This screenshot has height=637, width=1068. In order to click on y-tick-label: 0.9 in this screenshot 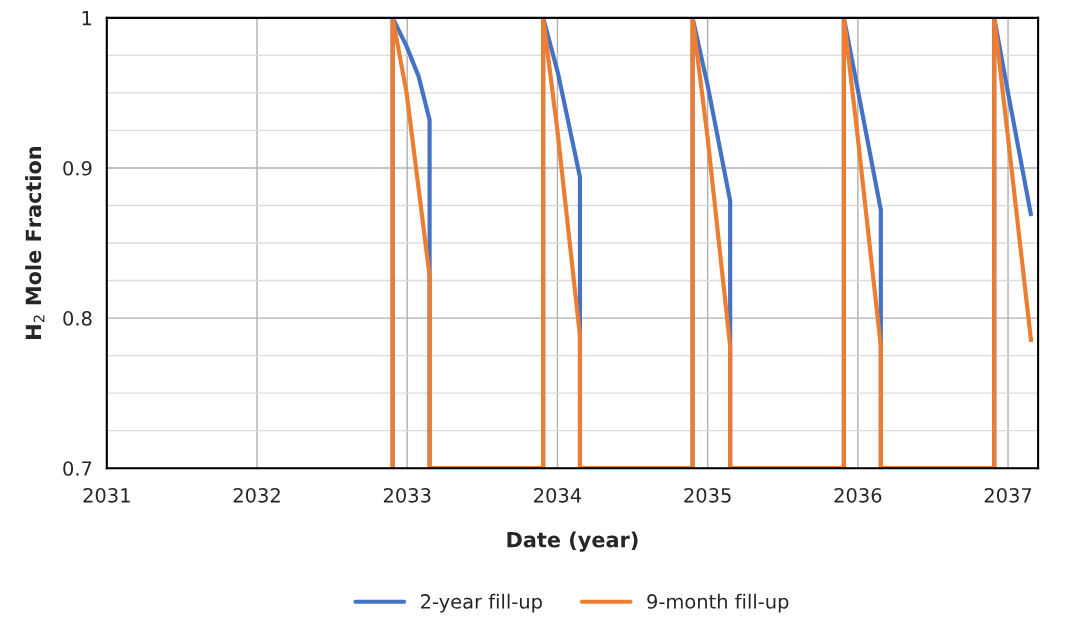, I will do `click(77, 168)`.